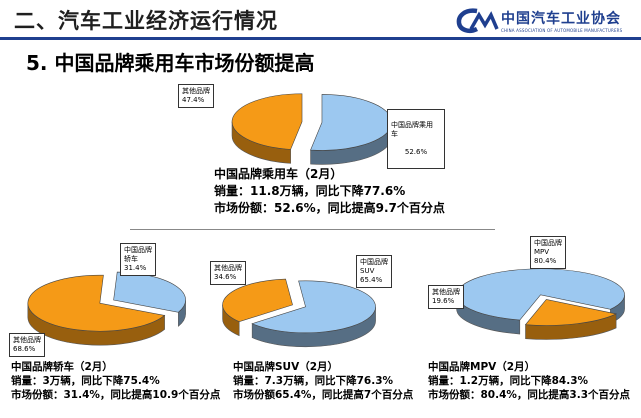 This screenshot has width=641, height=418. I want to click on label-brand-suv: 中国品牌 SUV 65.4%, so click(374, 271).